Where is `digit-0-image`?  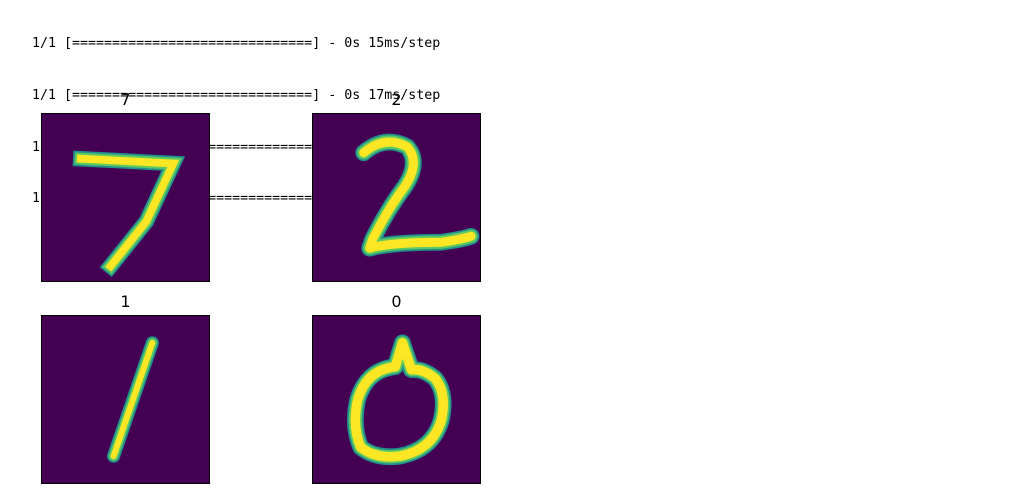 digit-0-image is located at coordinates (399, 400).